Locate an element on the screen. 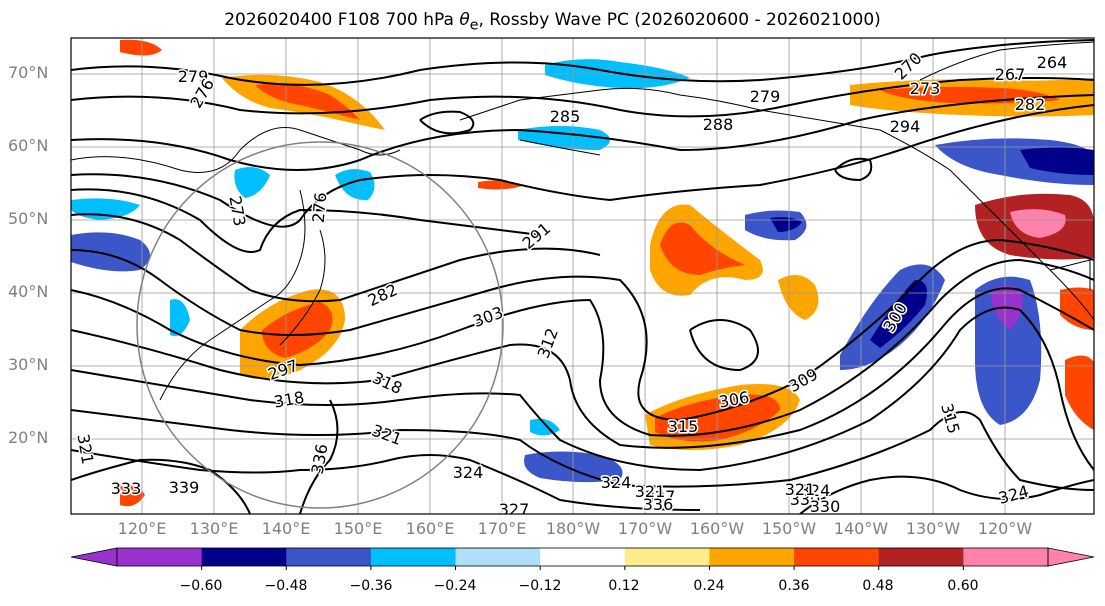 This screenshot has height=606, width=1105. lat-tick: 70°N is located at coordinates (28, 72).